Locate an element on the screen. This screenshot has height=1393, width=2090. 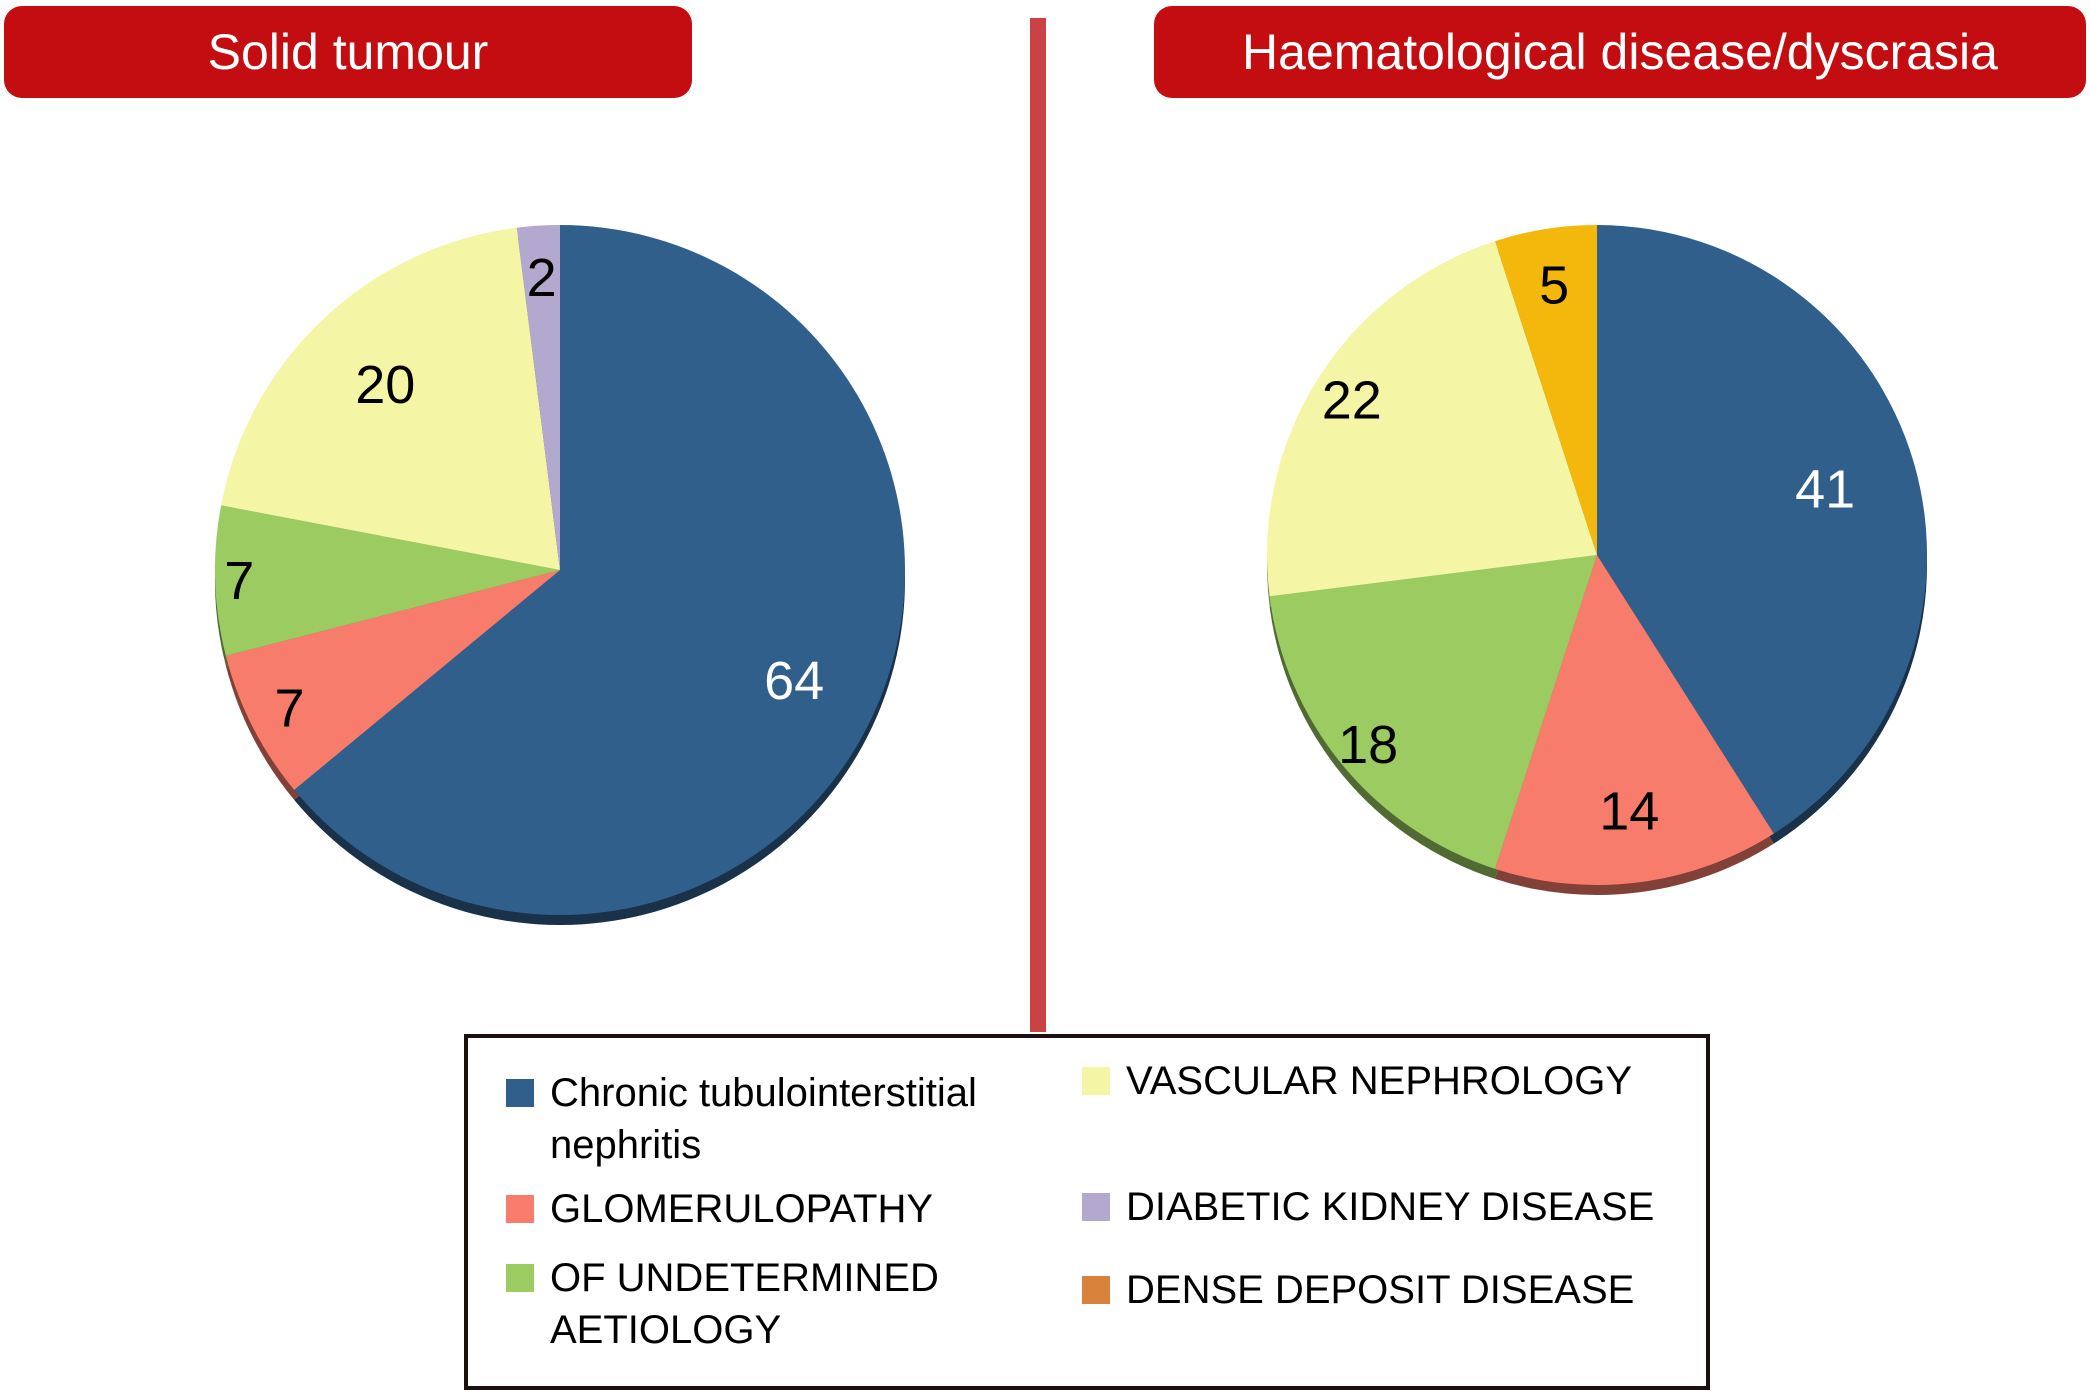
pie-slice-diabetic-kidney-disease is located at coordinates (538, 397).